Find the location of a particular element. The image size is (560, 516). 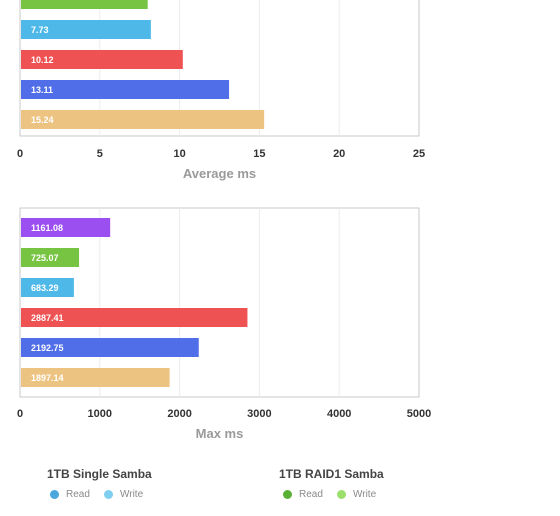

bar-label: 1897.14 is located at coordinates (47, 378).